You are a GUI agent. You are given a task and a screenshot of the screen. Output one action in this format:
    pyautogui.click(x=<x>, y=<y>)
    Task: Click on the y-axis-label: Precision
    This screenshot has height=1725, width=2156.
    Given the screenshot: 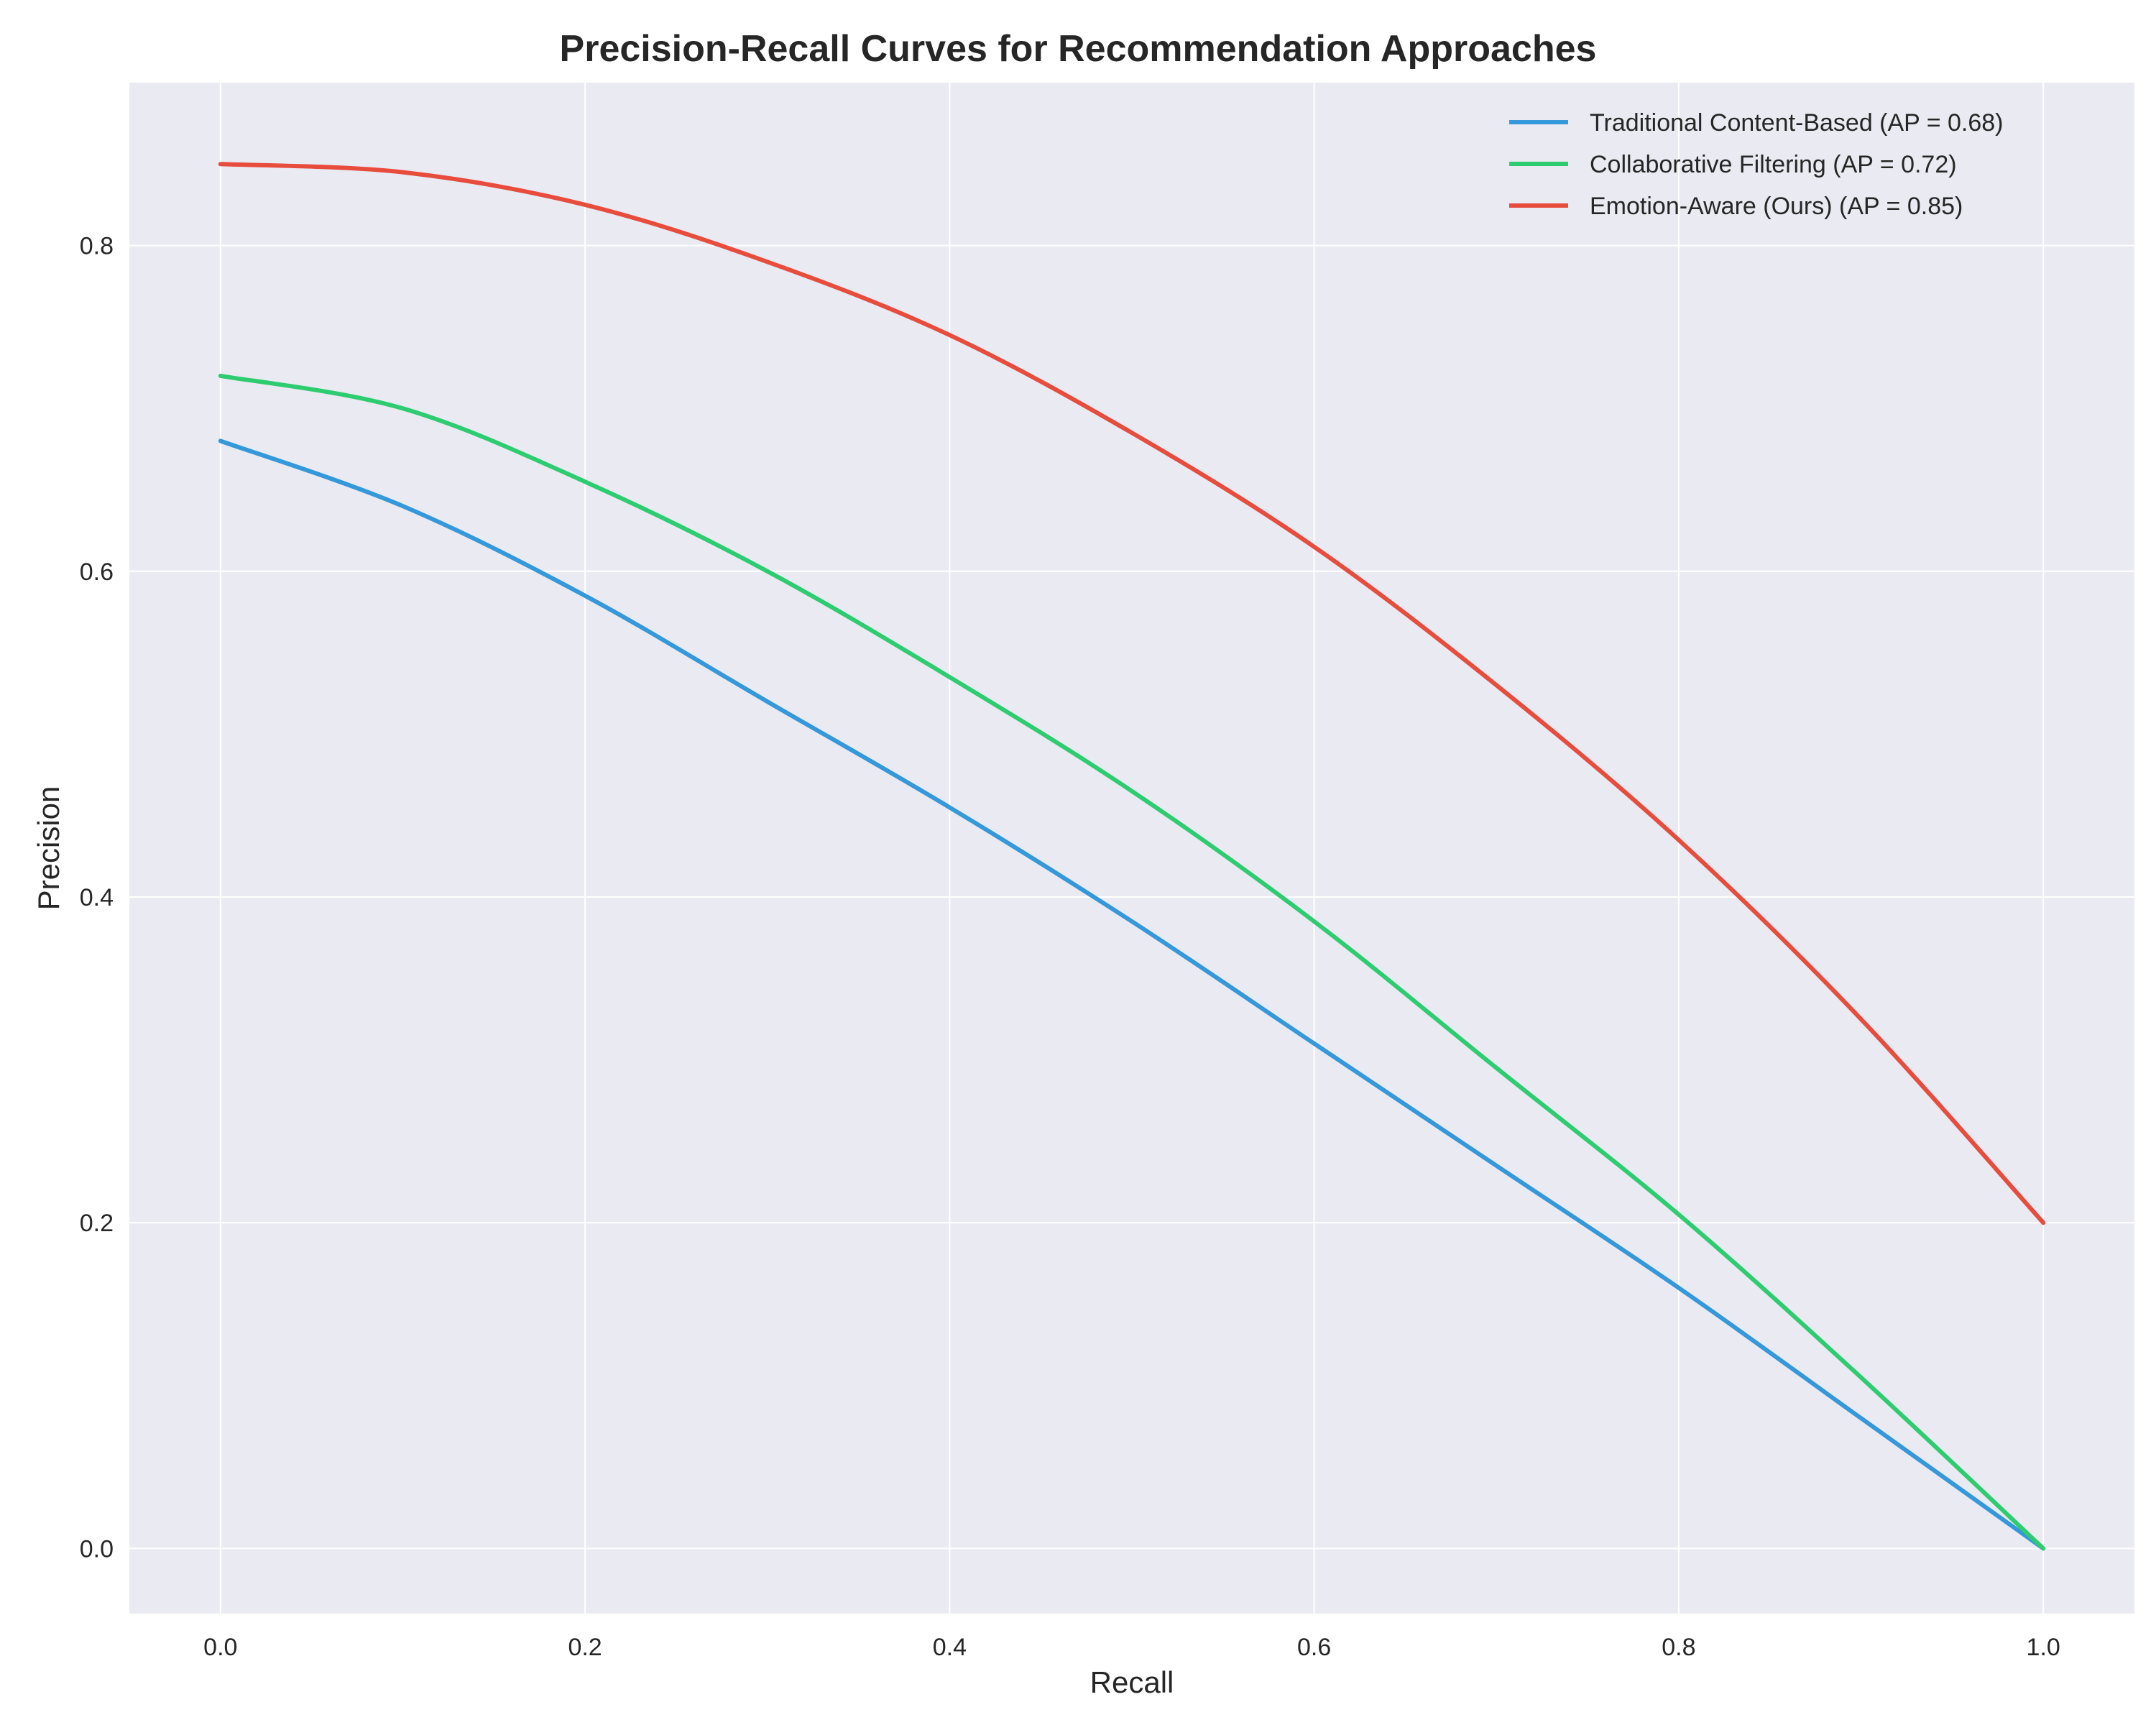 What is the action you would take?
    pyautogui.click(x=48, y=848)
    